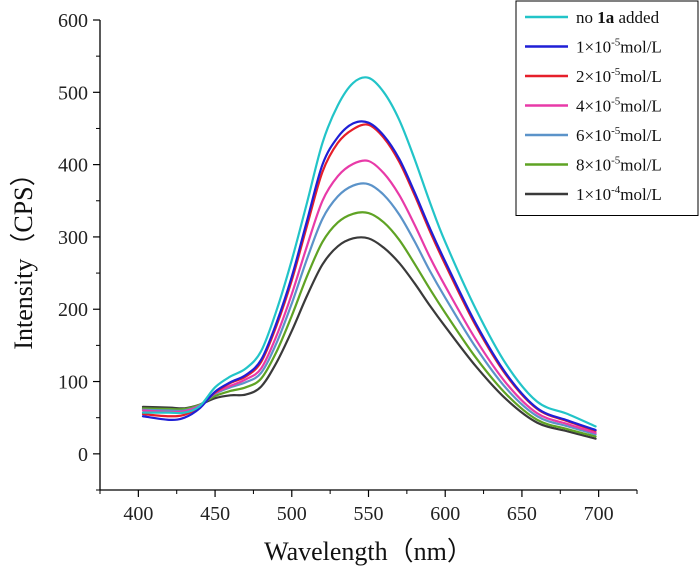 The height and width of the screenshot is (568, 700). What do you see at coordinates (445, 514) in the screenshot?
I see `x-tick-label: 600` at bounding box center [445, 514].